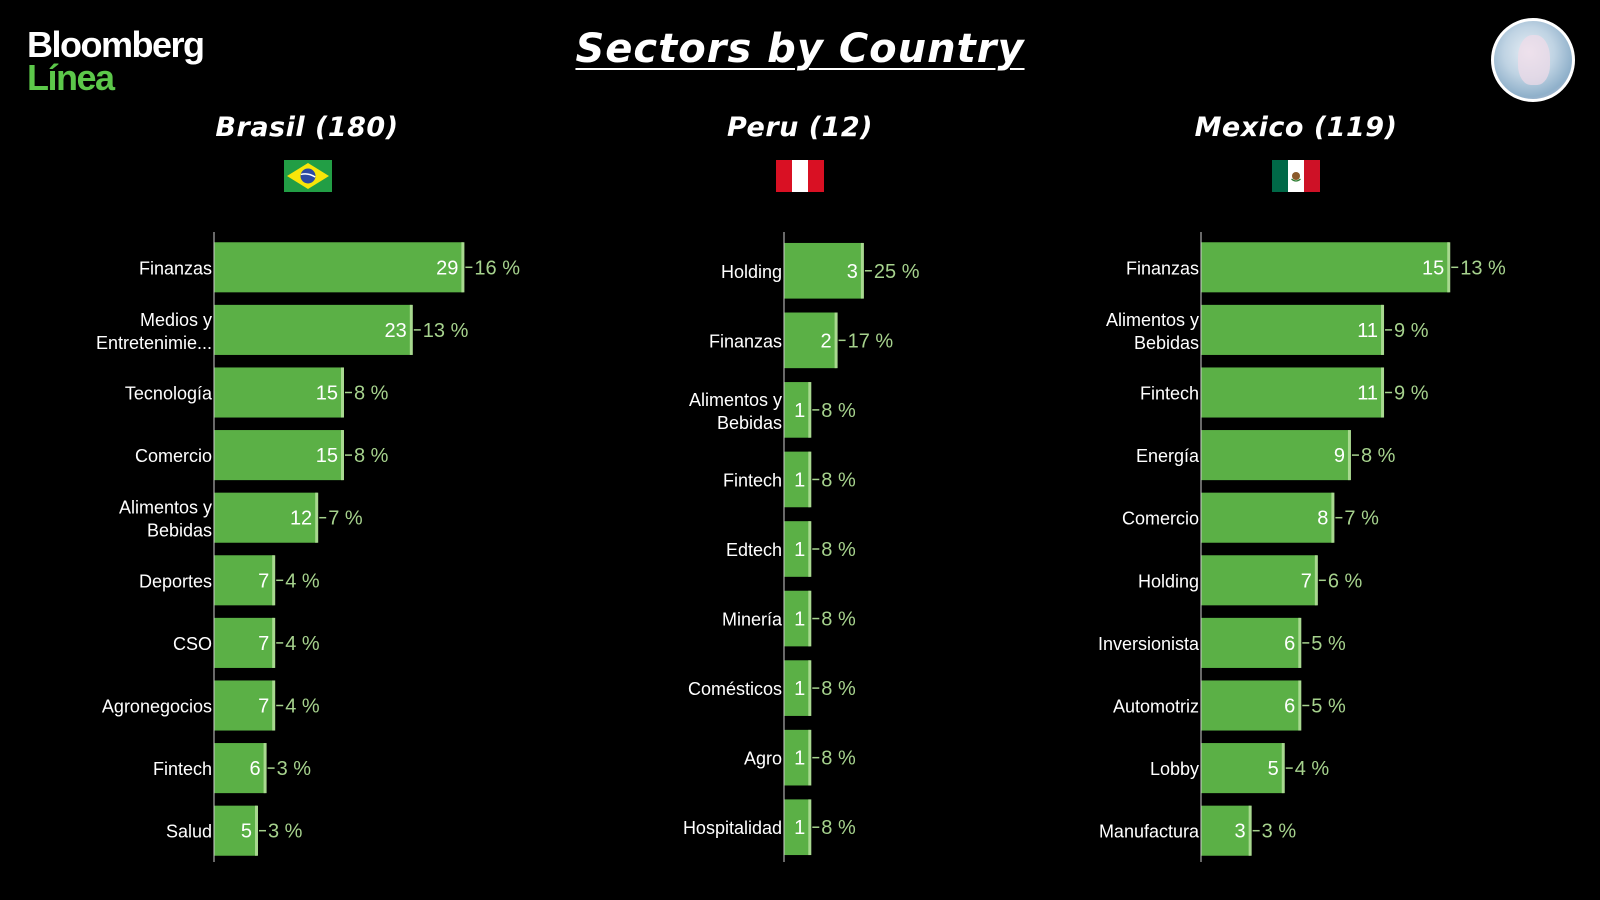 The width and height of the screenshot is (1600, 900). I want to click on mexico-category-label: Alimentos y Bebidas, so click(1152, 331).